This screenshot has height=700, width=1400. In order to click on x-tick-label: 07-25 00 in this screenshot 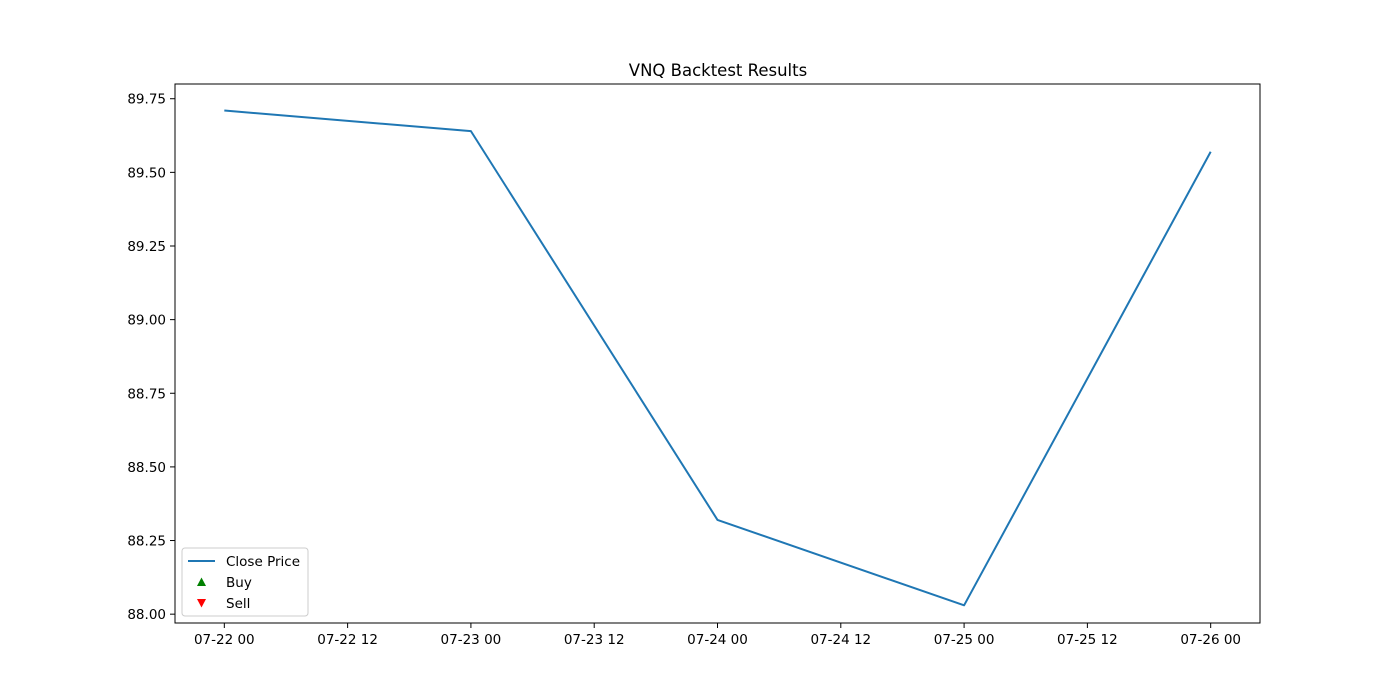, I will do `click(964, 640)`.